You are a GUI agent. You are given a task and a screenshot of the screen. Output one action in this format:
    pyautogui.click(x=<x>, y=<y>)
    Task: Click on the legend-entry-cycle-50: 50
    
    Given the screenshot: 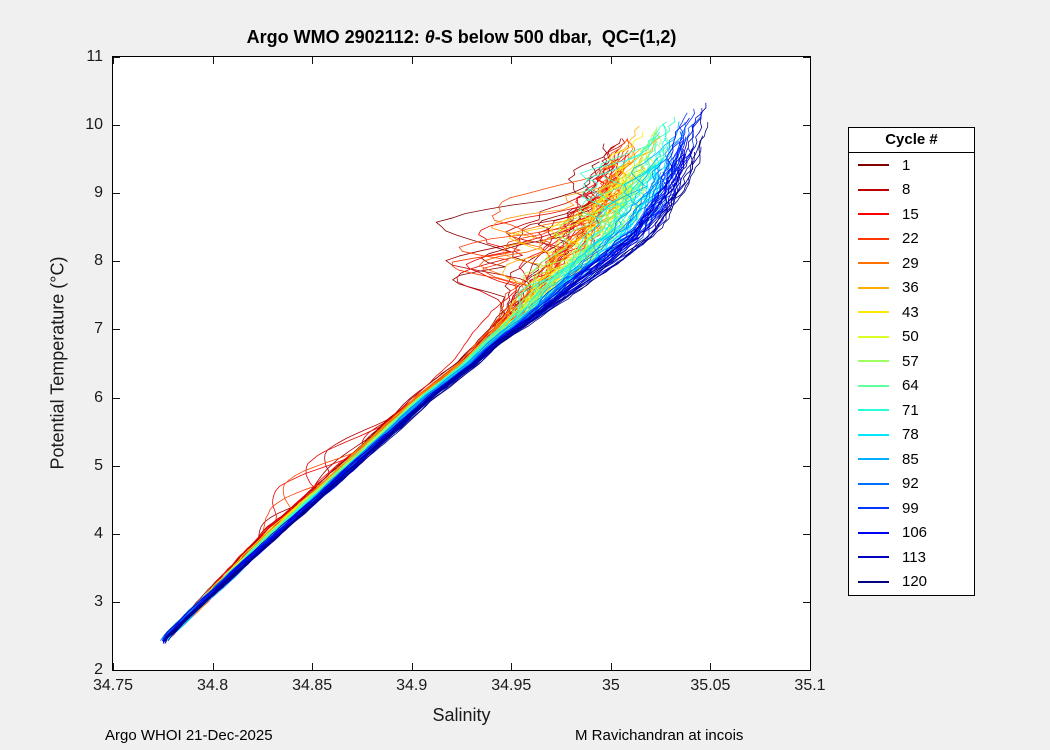 What is the action you would take?
    pyautogui.click(x=911, y=337)
    